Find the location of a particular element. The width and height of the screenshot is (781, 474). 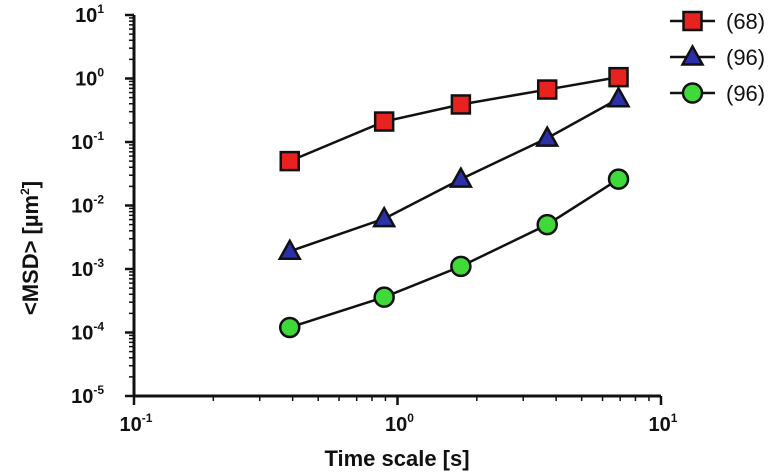

y-axis-title-tail: ] is located at coordinates (30, 184).